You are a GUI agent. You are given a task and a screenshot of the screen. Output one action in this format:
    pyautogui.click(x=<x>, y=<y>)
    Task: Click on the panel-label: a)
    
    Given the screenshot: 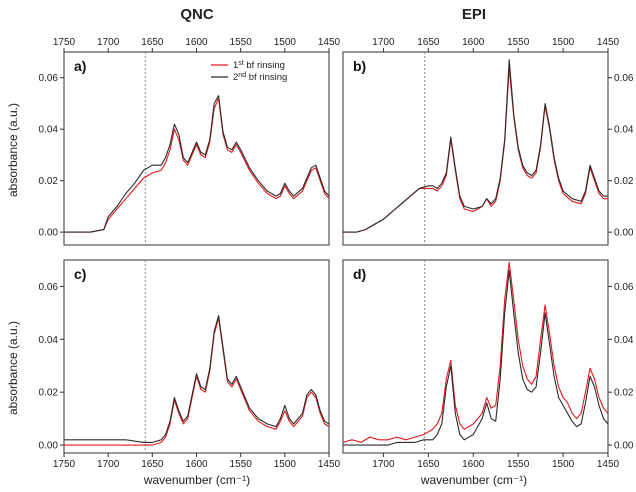 What is the action you would take?
    pyautogui.click(x=80, y=66)
    